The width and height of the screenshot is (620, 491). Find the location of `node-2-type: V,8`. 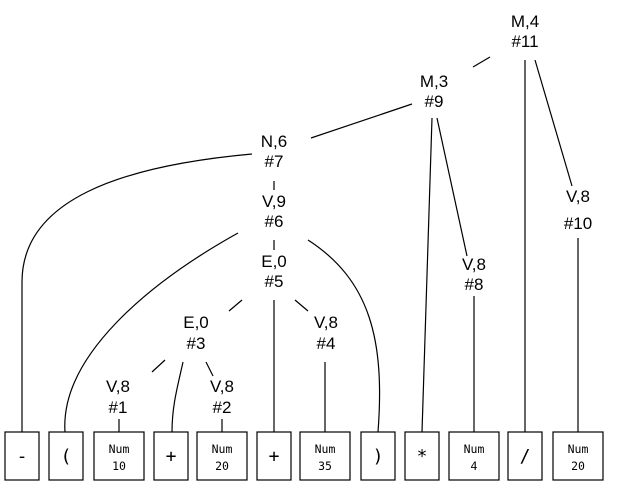

node-2-type: V,8 is located at coordinates (222, 386).